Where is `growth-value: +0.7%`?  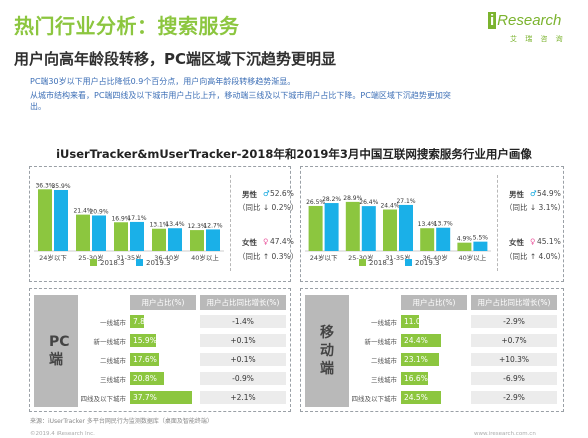 growth-value: +0.7% is located at coordinates (514, 340).